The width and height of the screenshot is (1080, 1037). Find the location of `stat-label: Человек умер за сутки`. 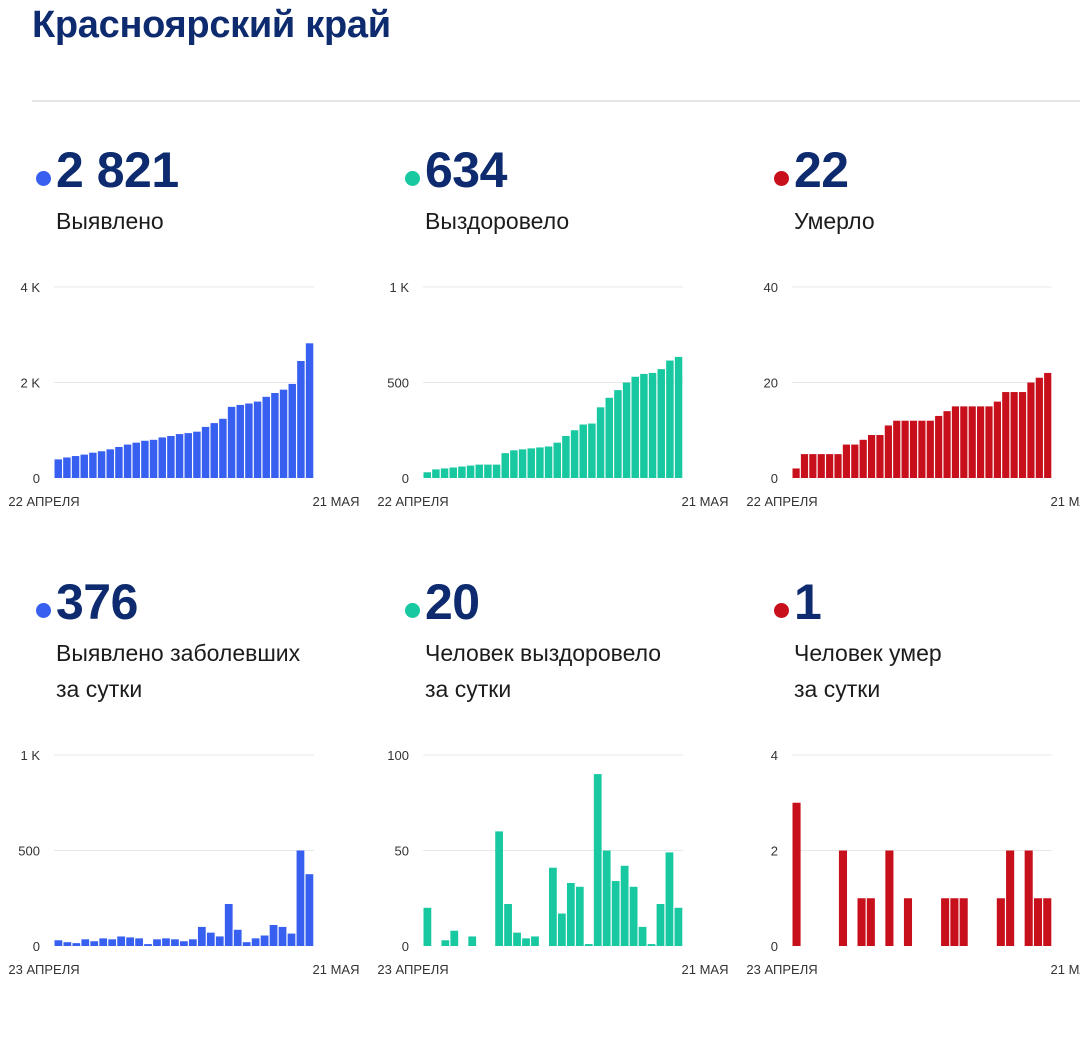

stat-label: Человек умер за сутки is located at coordinates (868, 671).